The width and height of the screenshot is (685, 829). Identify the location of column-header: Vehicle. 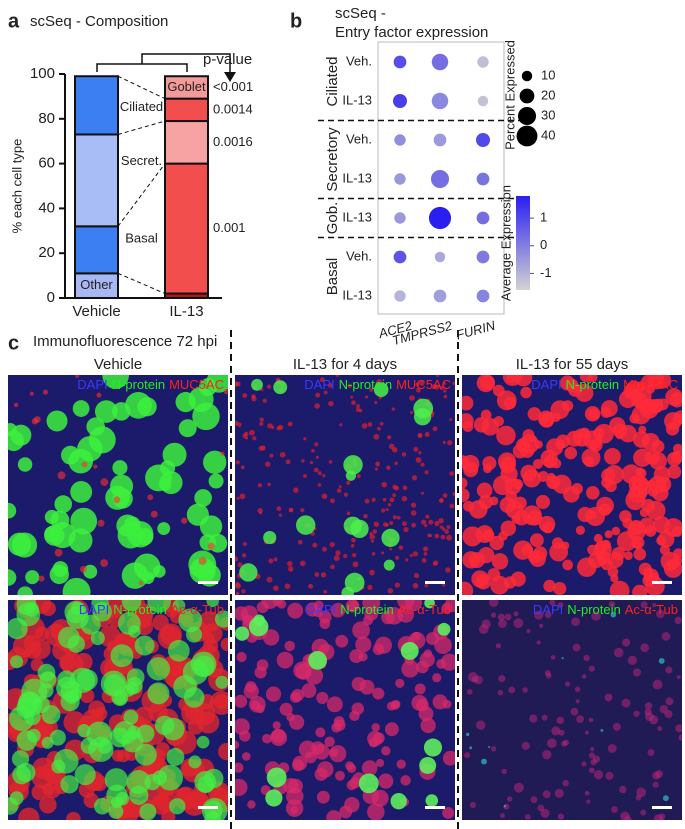
(118, 364).